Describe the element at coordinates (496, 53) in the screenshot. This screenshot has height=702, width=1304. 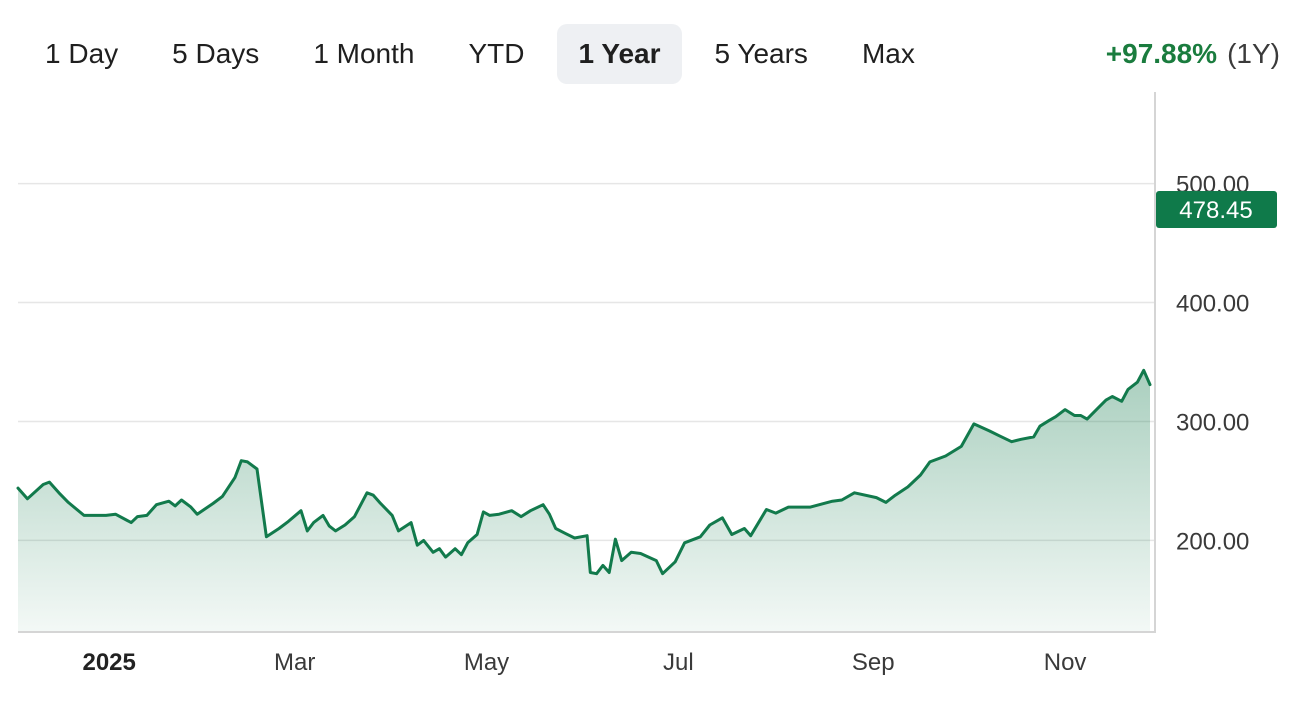
I see `tab-ytd: YTD` at that location.